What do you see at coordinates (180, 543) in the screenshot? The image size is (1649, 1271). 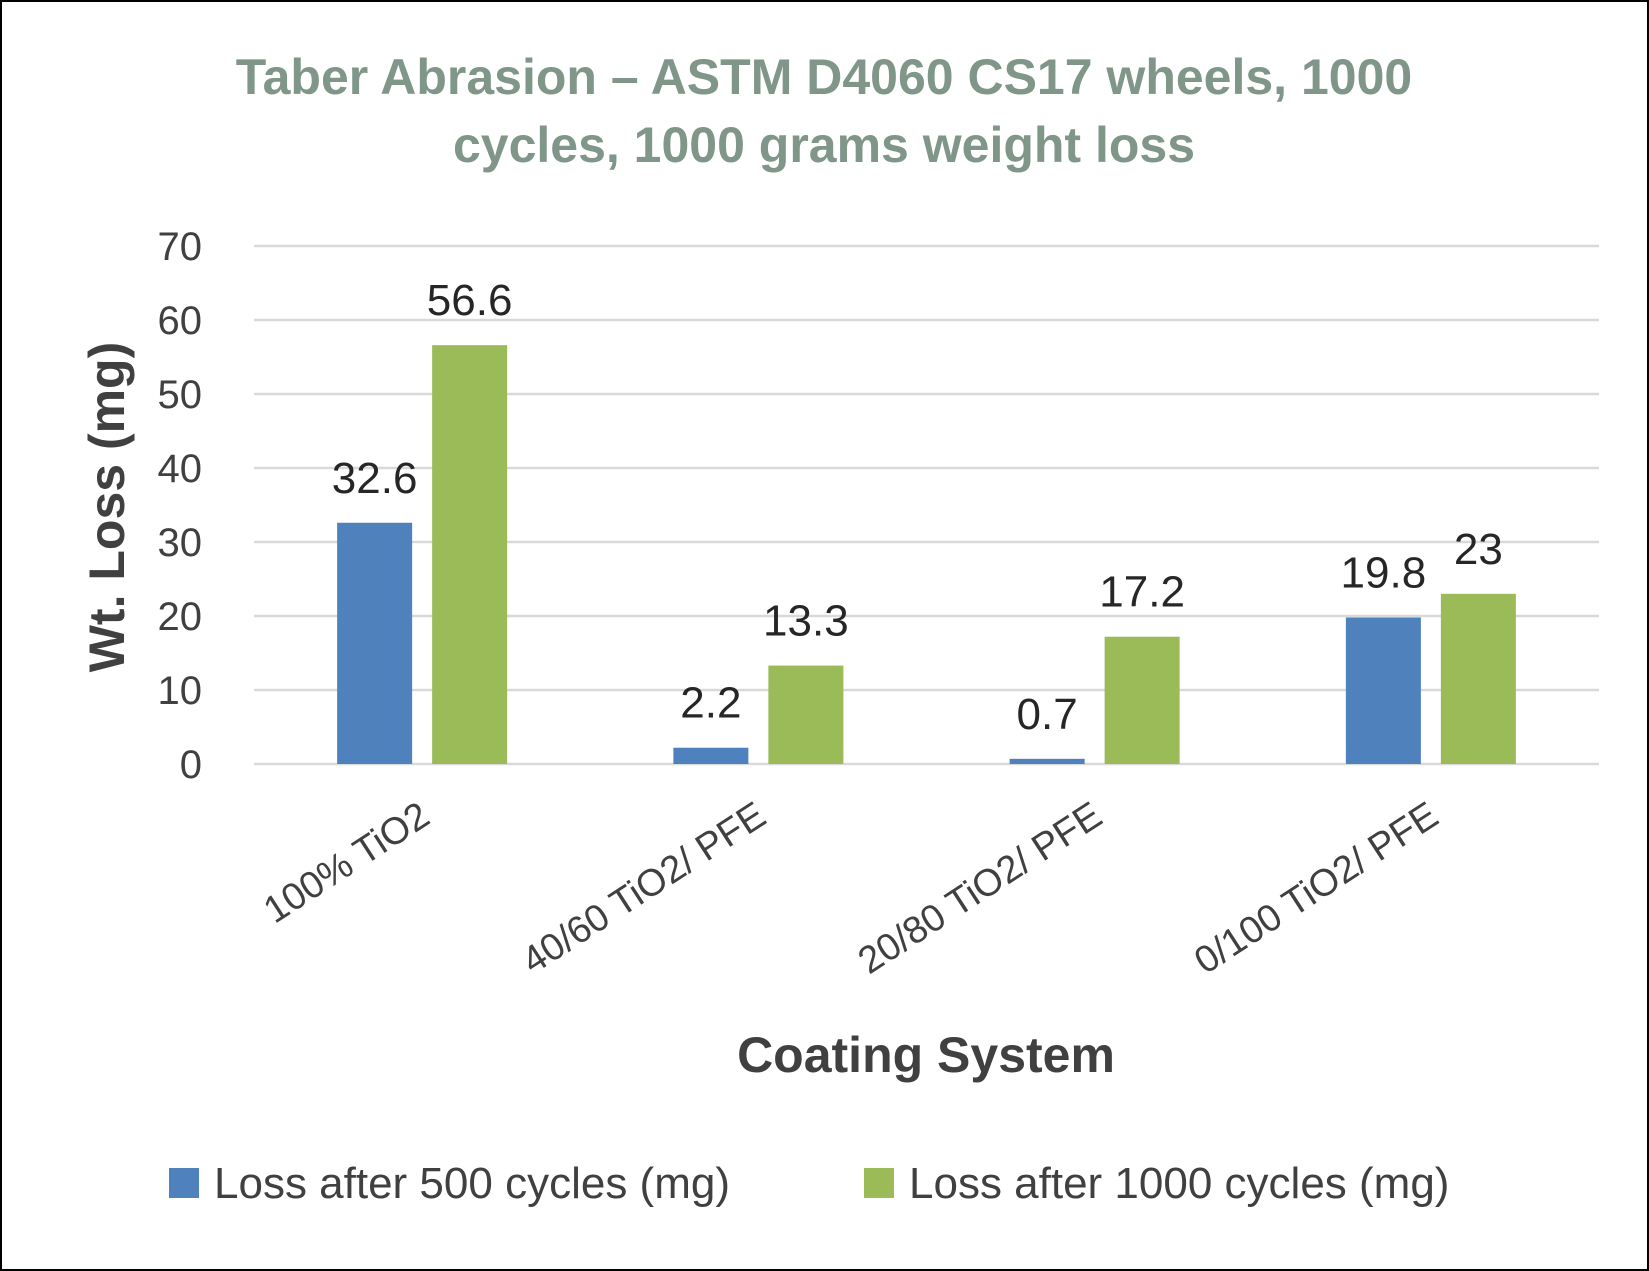 I see `y-tick-label: 30` at bounding box center [180, 543].